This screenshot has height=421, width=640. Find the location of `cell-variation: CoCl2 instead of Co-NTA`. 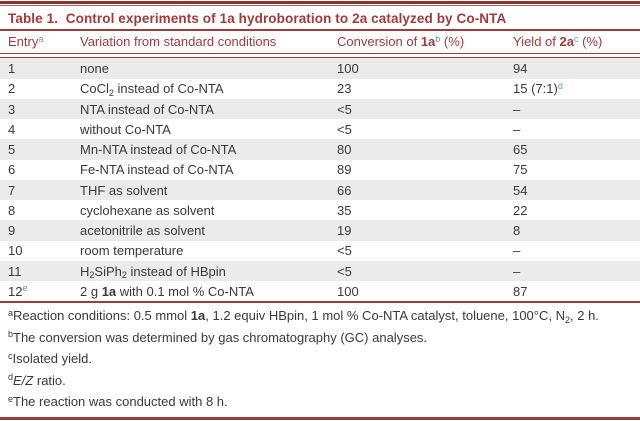

cell-variation: CoCl2 instead of Co-NTA is located at coordinates (208, 88).